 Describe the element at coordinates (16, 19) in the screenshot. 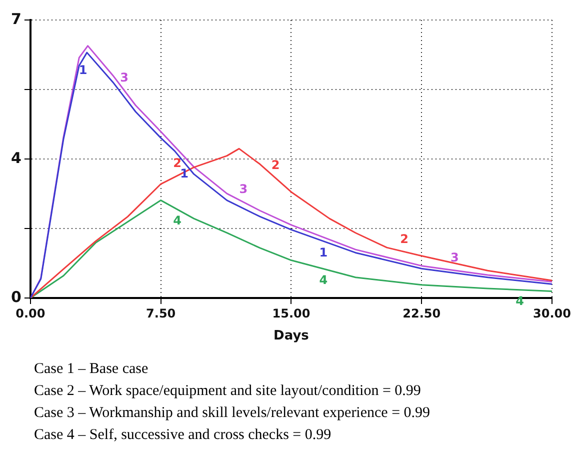

I see `y-tick-label: 7` at that location.